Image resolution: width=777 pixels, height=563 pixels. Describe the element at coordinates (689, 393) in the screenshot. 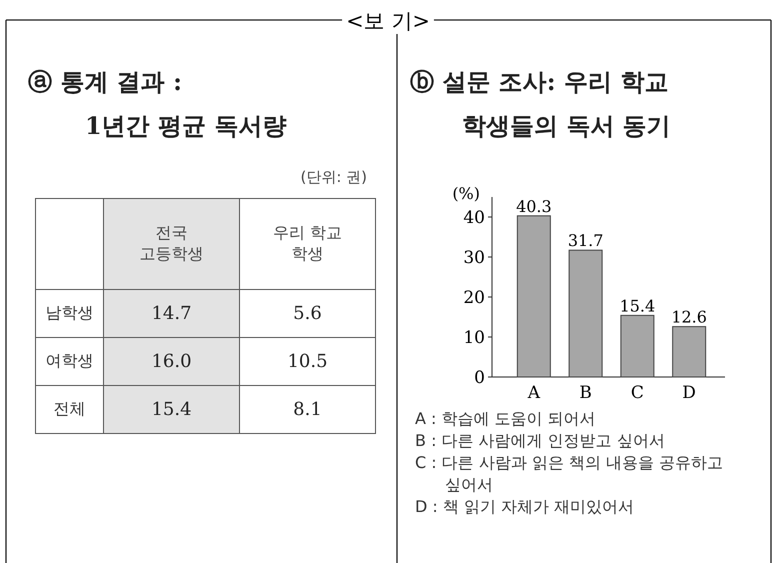

I see `x-tick-label: D` at that location.